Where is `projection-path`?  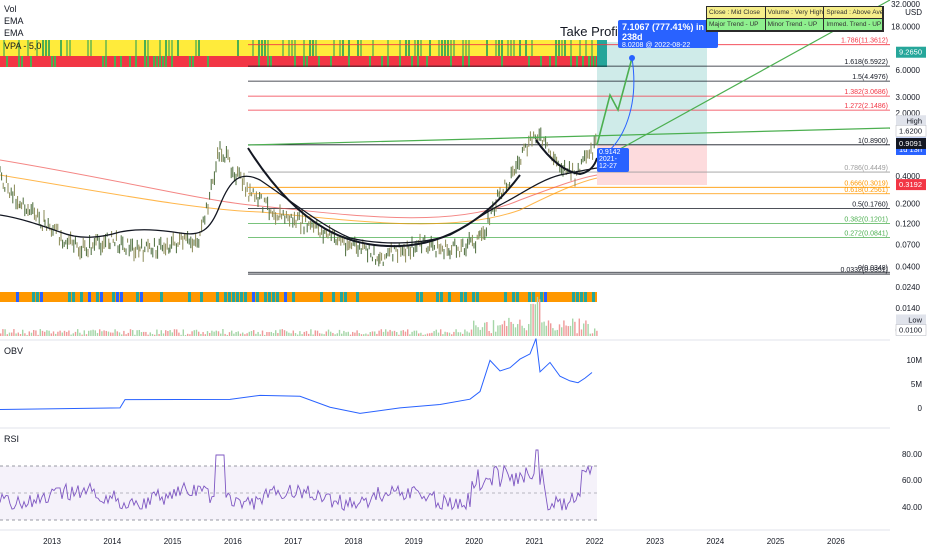 projection-path is located at coordinates (614, 101).